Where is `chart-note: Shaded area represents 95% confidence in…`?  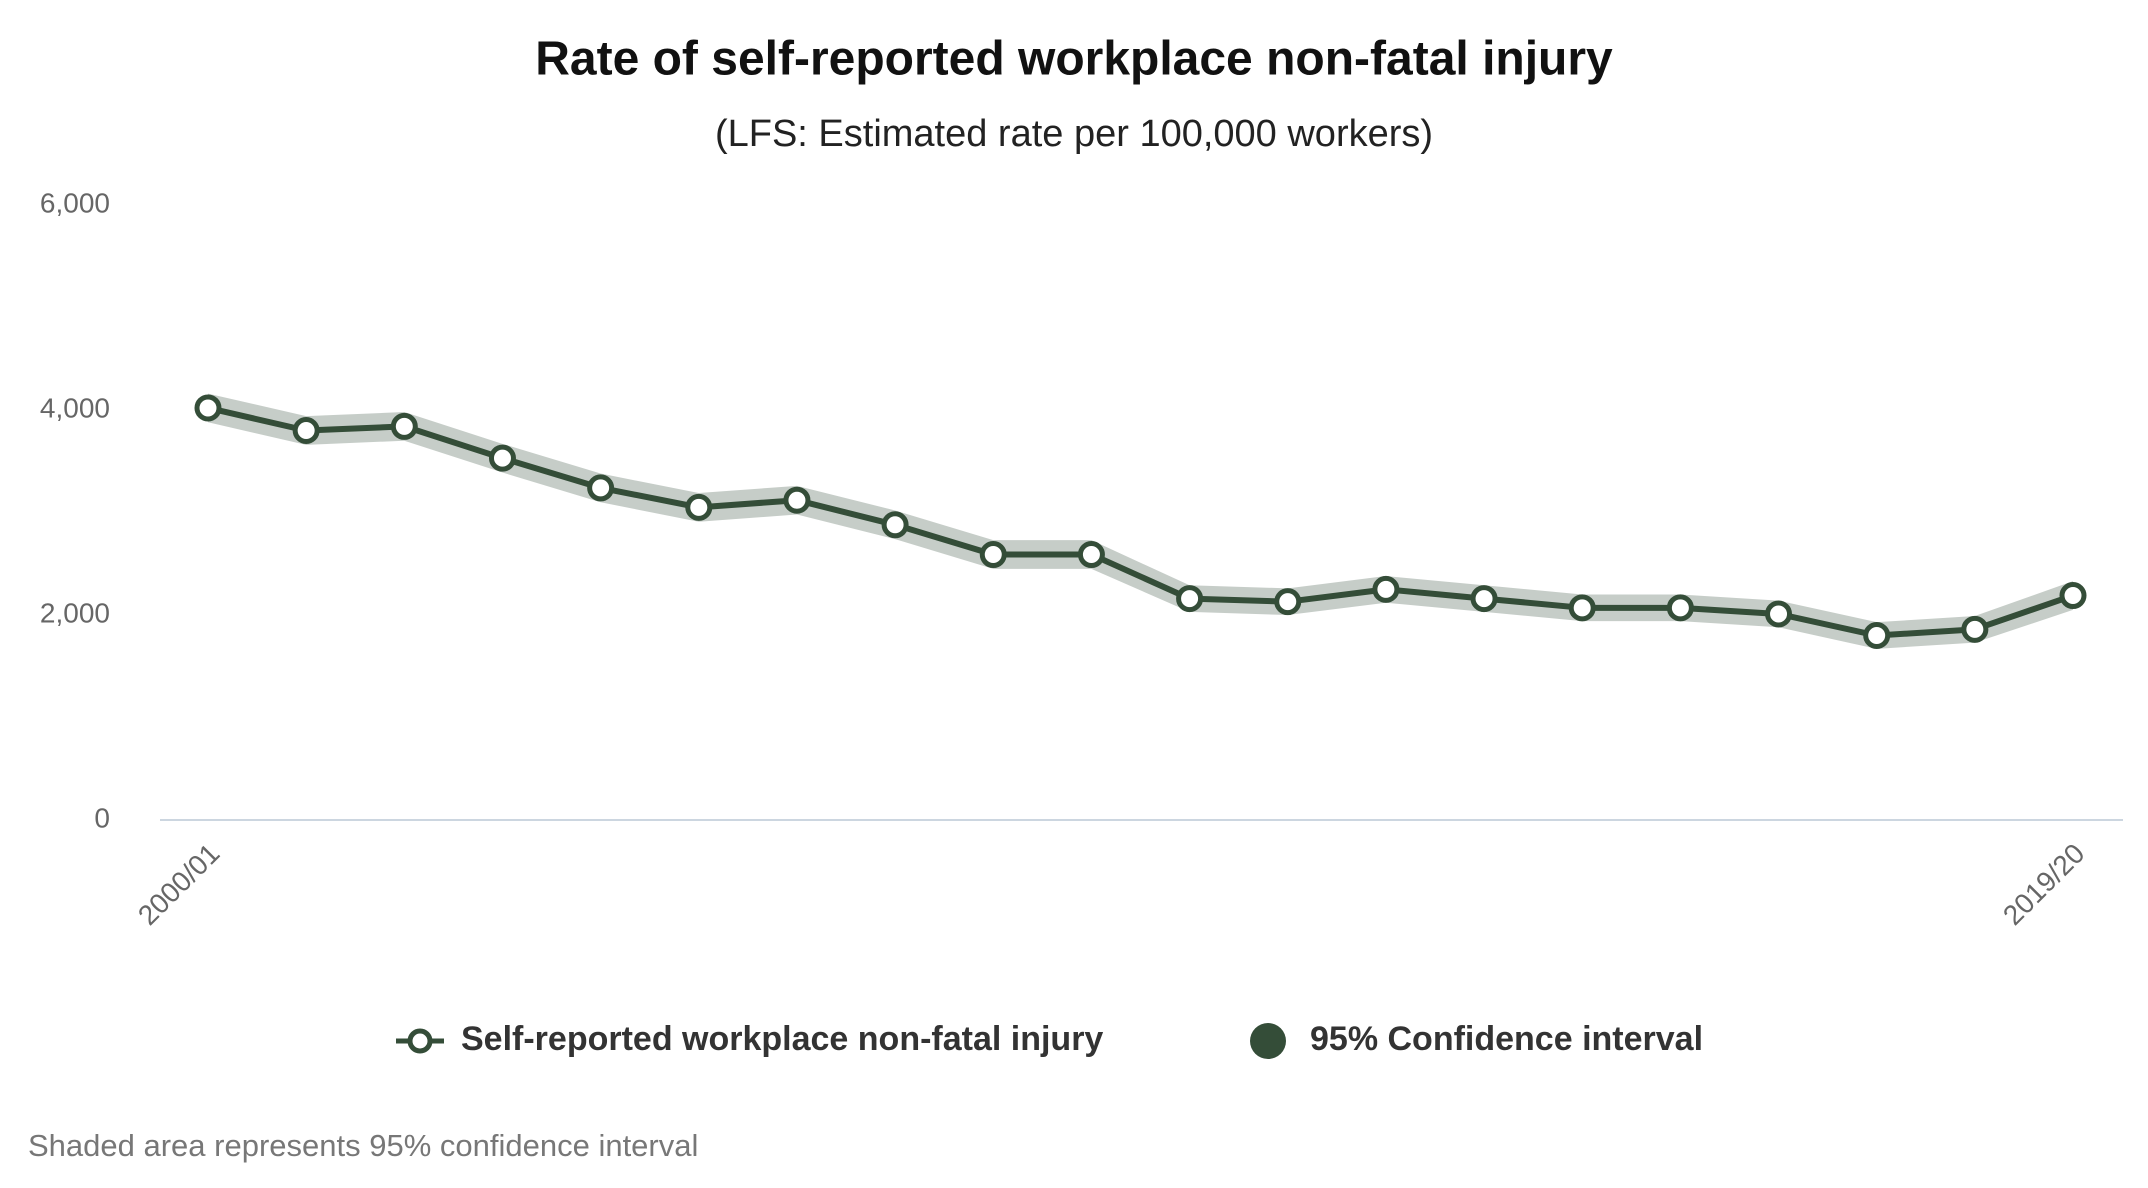 chart-note: Shaded area represents 95% confidence in… is located at coordinates (363, 1145).